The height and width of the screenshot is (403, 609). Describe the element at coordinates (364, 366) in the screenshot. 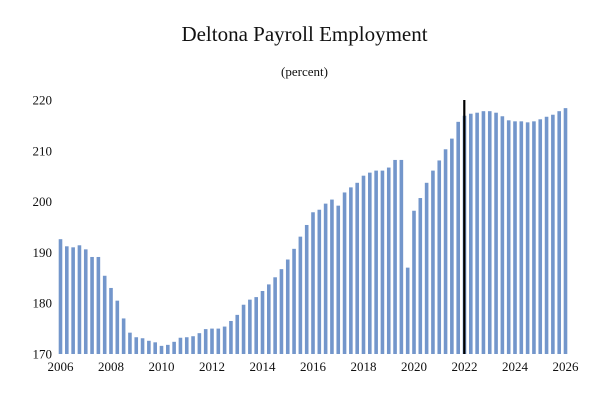

I see `x-tick-label: 2018` at that location.